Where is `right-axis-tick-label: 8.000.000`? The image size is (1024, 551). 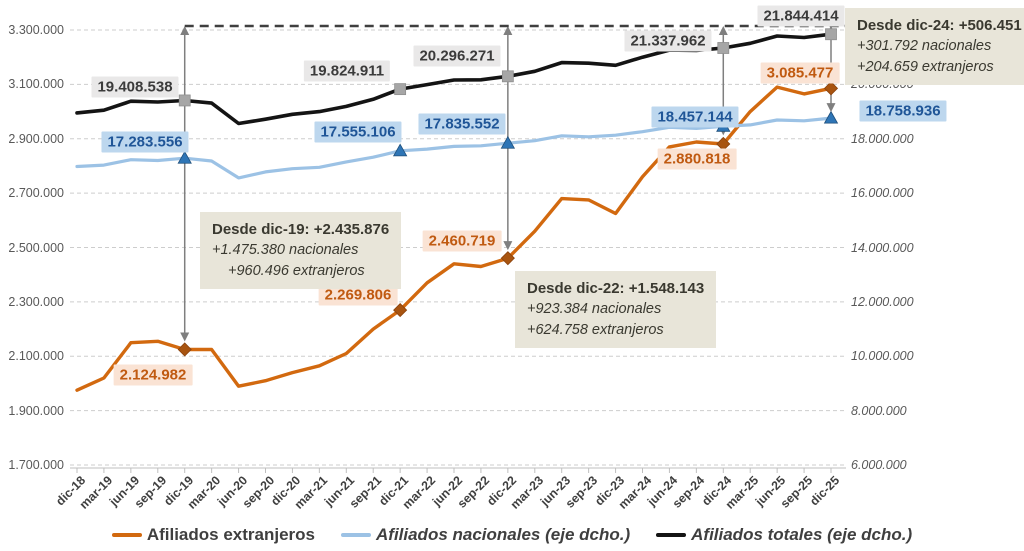 right-axis-tick-label: 8.000.000 is located at coordinates (879, 410).